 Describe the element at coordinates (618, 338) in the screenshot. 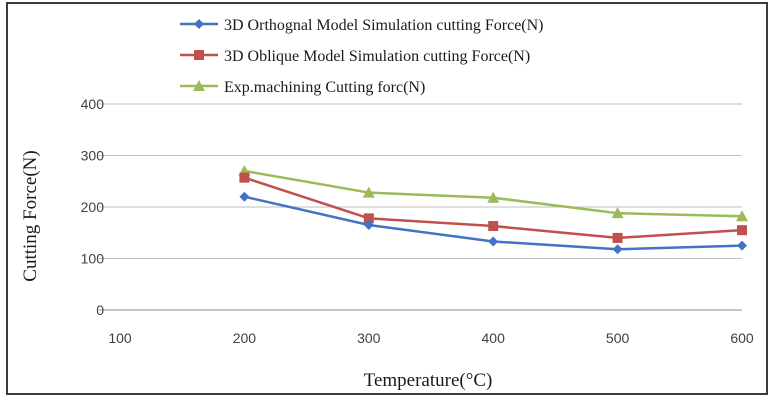

I see `x-tick-label: 500` at that location.